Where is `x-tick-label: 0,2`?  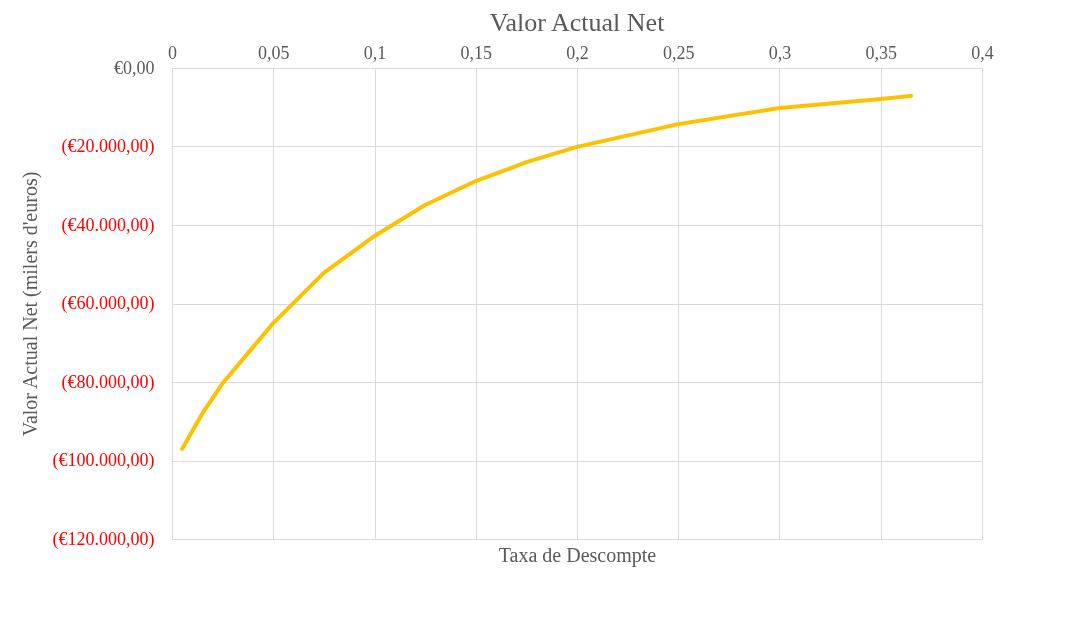 x-tick-label: 0,2 is located at coordinates (577, 52).